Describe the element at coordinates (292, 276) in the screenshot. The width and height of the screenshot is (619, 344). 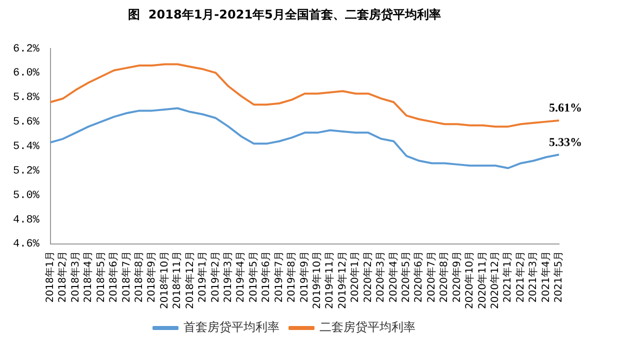
I see `x-tick-label: 2019年8月` at that location.